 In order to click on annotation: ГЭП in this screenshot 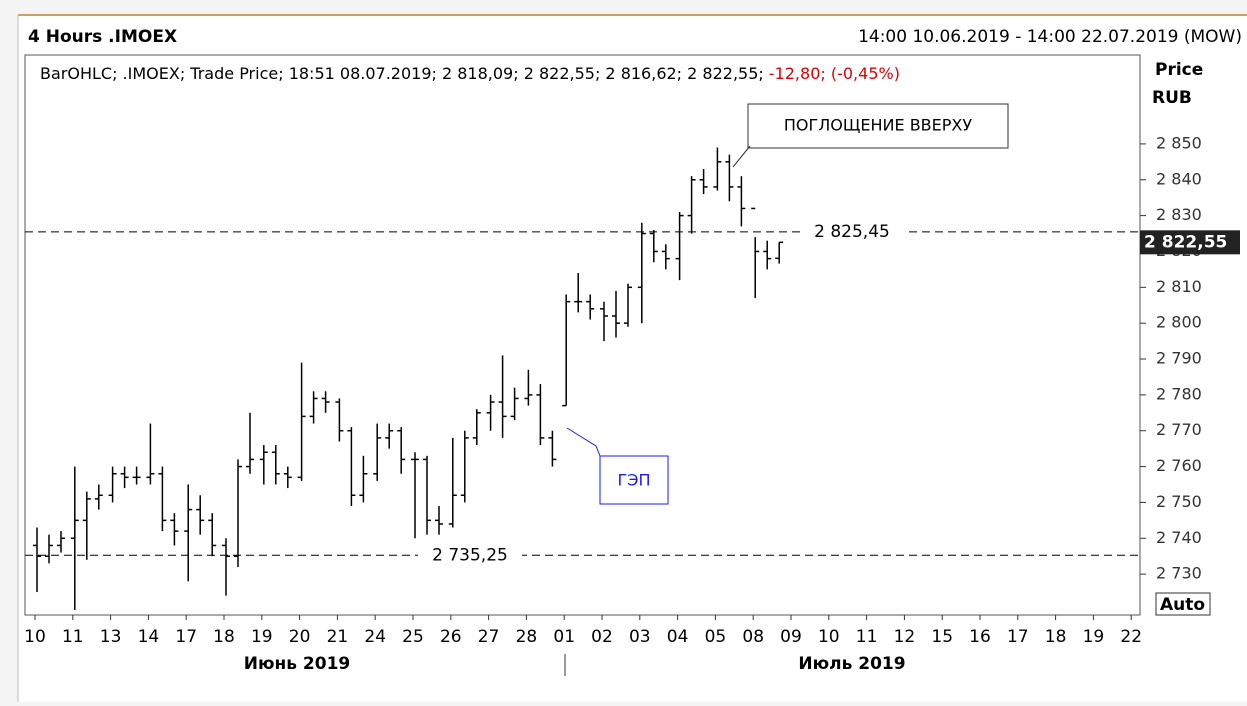, I will do `click(634, 480)`.